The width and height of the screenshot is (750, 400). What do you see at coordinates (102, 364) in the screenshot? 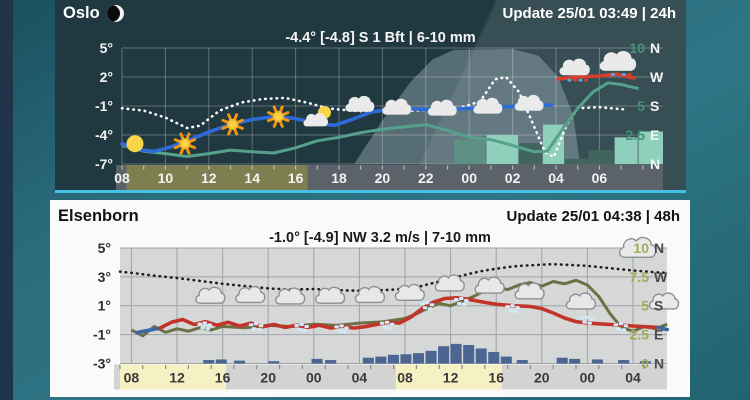
I see `temp-axis-label: -3°` at bounding box center [102, 364].